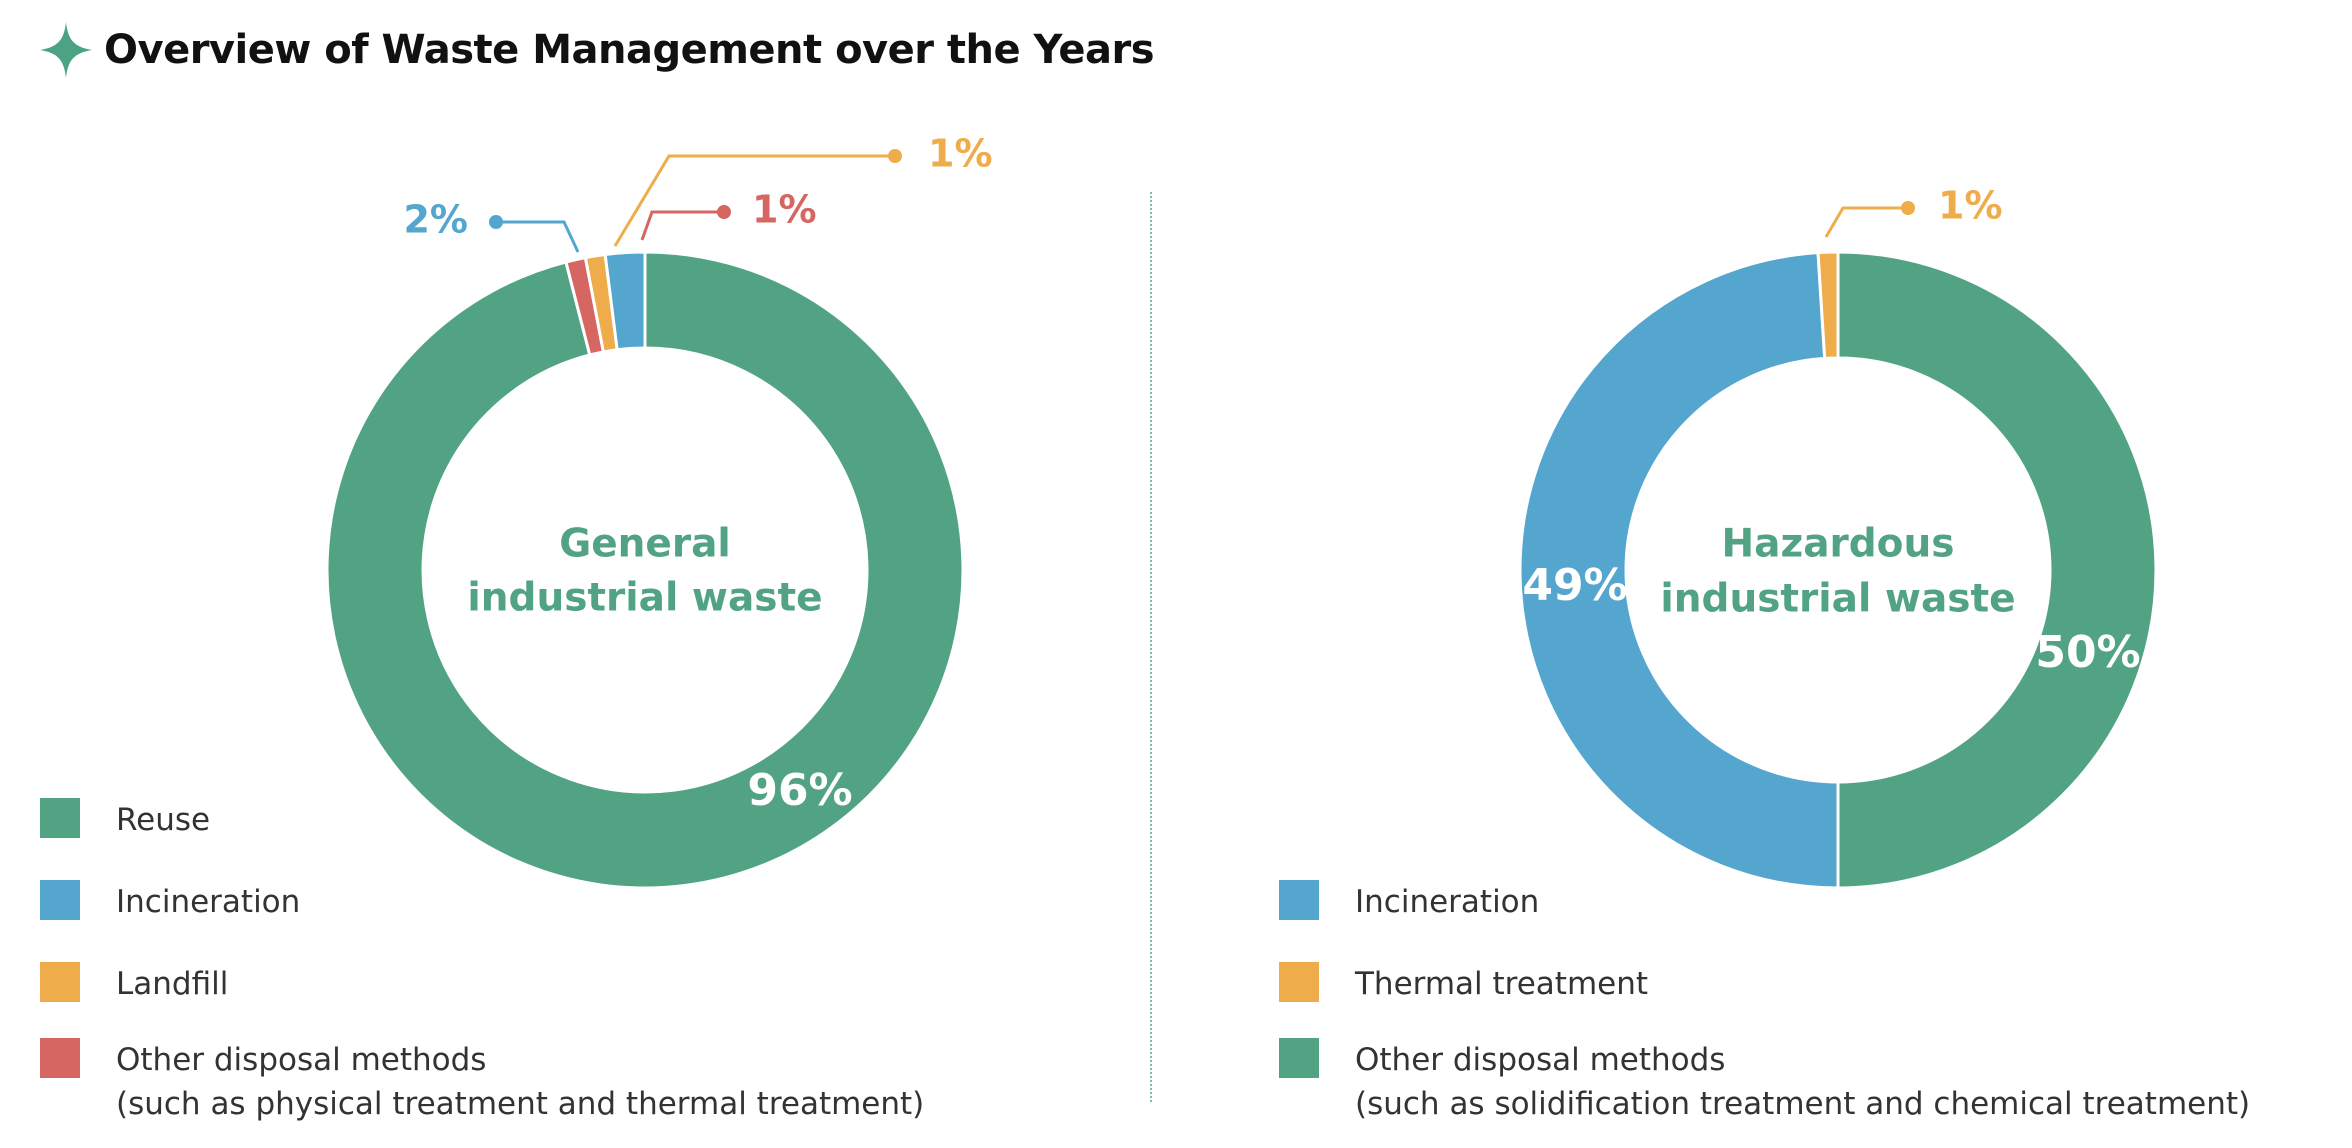 This screenshot has height=1148, width=2352. Describe the element at coordinates (682, 225) in the screenshot. I see `general-leader-other-disposal-methods` at that location.